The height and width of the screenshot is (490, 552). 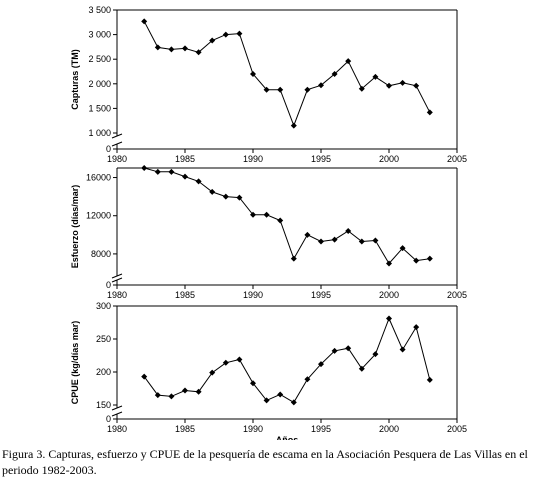 I want to click on x-tick-label: 1995, so click(x=321, y=159).